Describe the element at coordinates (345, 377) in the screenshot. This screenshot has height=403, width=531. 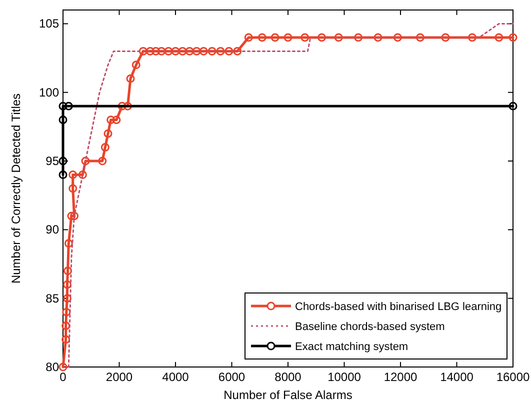
I see `x-tick-label: 10000` at that location.